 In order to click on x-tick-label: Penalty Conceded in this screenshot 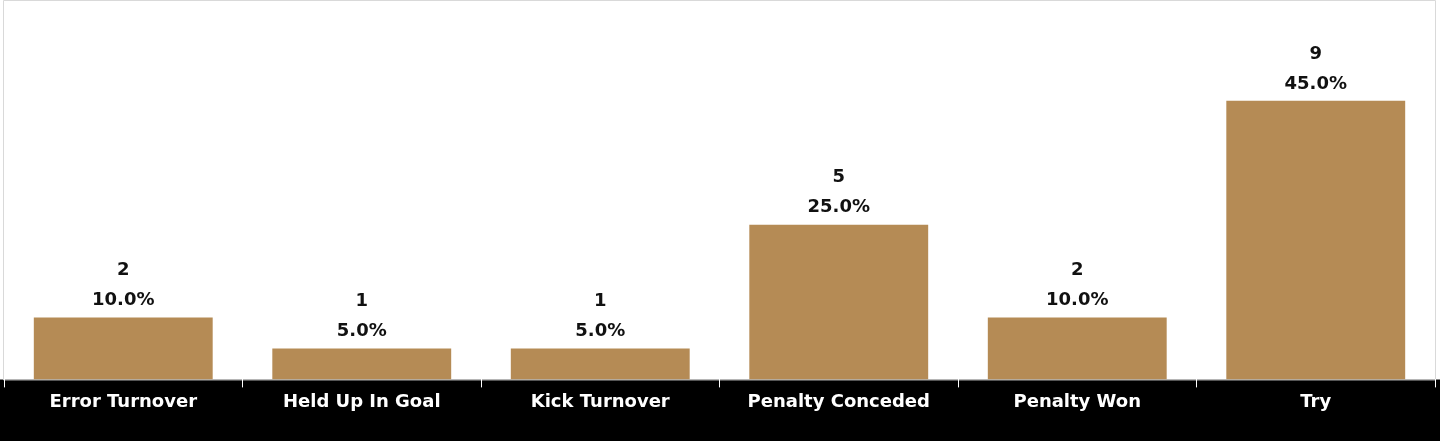, I will do `click(838, 400)`.